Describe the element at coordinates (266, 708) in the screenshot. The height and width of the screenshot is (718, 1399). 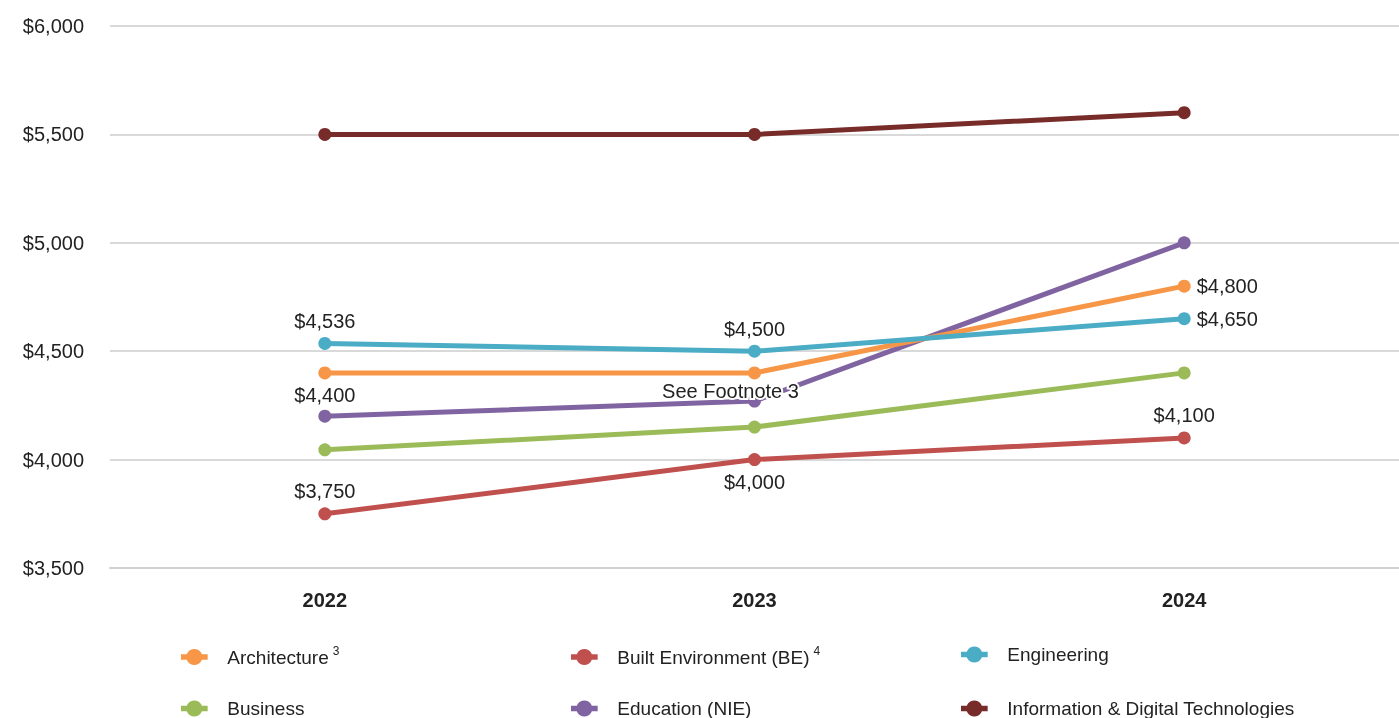
I see `legend-label: Business` at that location.